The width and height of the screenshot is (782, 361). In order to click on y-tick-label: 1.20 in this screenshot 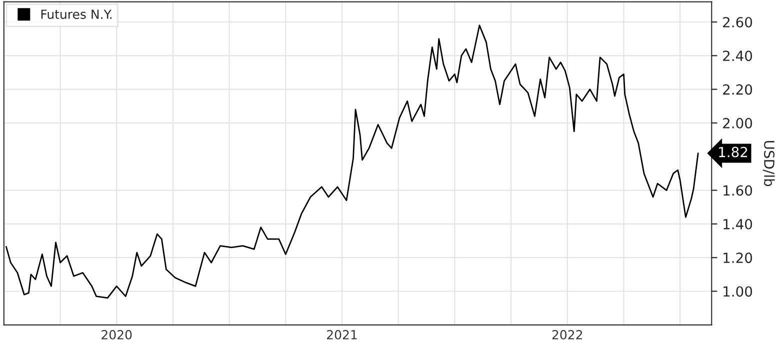, I will do `click(738, 258)`.